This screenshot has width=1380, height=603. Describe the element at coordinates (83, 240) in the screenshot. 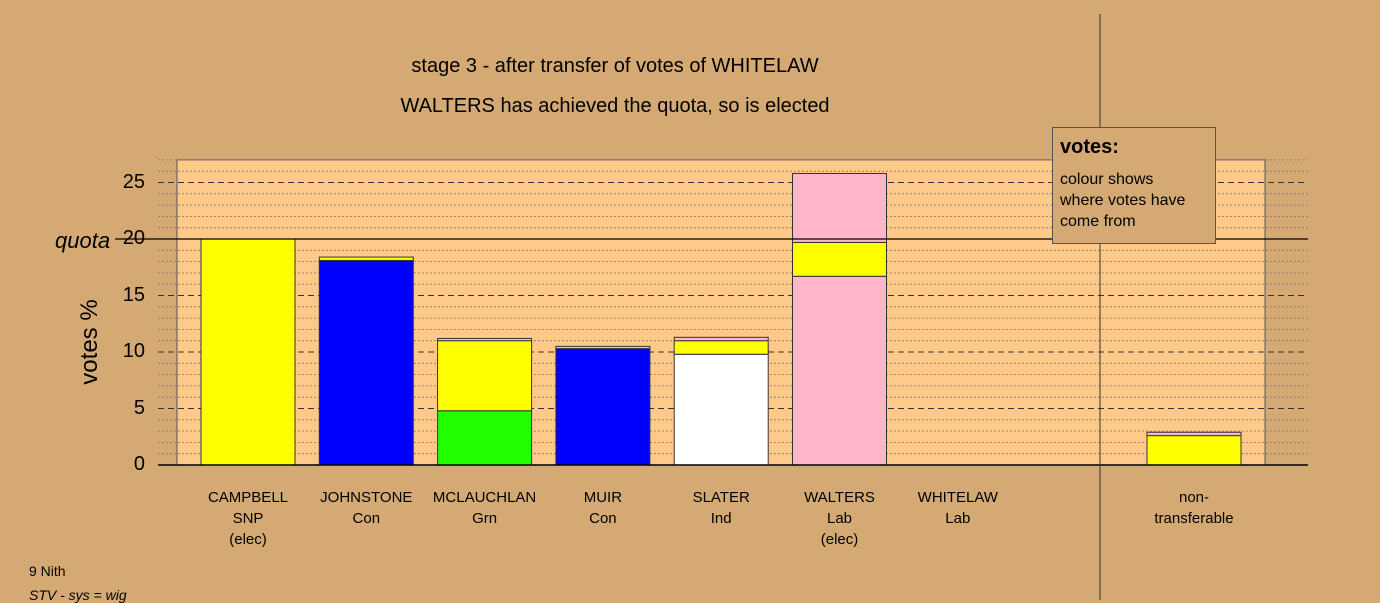

I see `quota-label: quota` at that location.